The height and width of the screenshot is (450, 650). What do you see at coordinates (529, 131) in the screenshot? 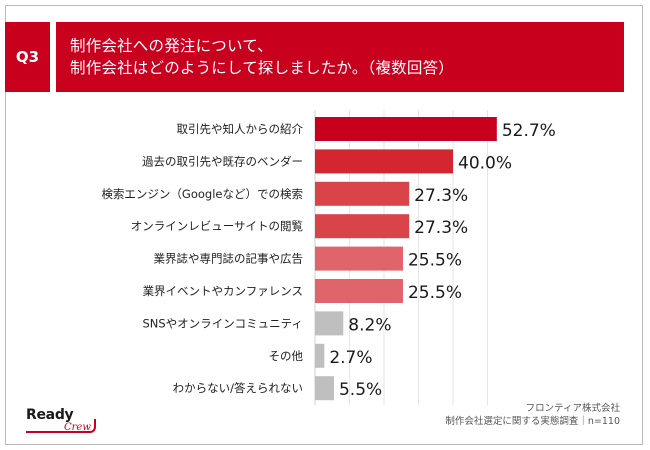
I see `value-label: 52.7%` at bounding box center [529, 131].